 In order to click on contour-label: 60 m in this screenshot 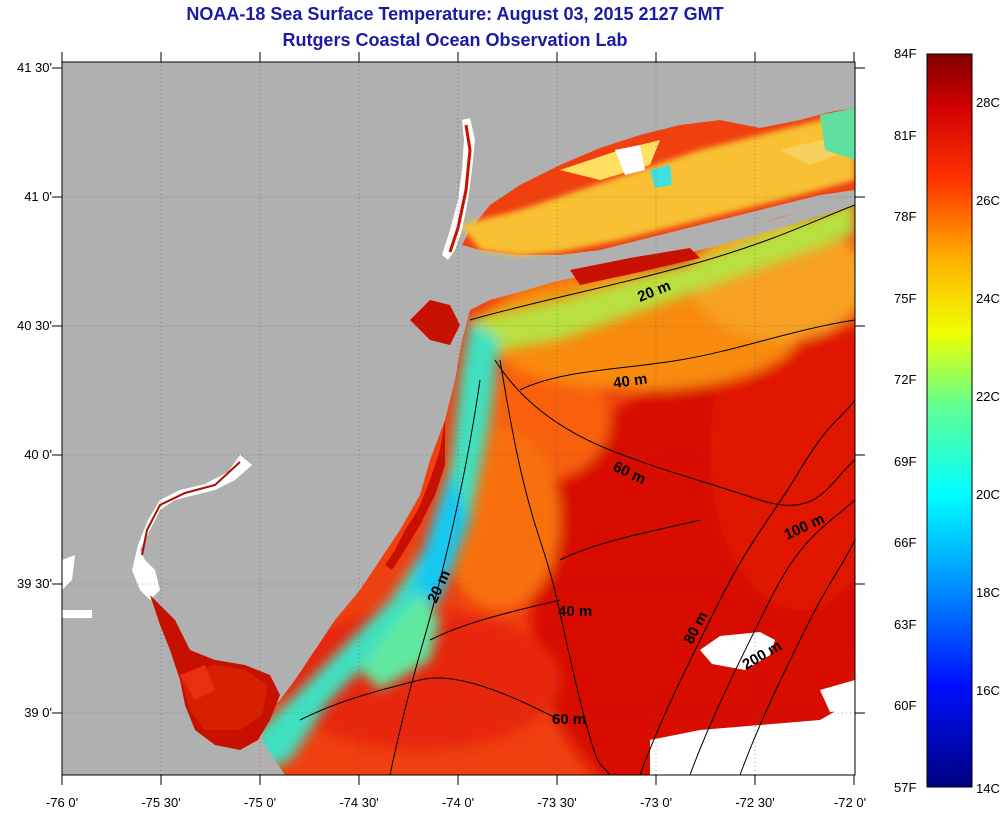, I will do `click(569, 719)`.